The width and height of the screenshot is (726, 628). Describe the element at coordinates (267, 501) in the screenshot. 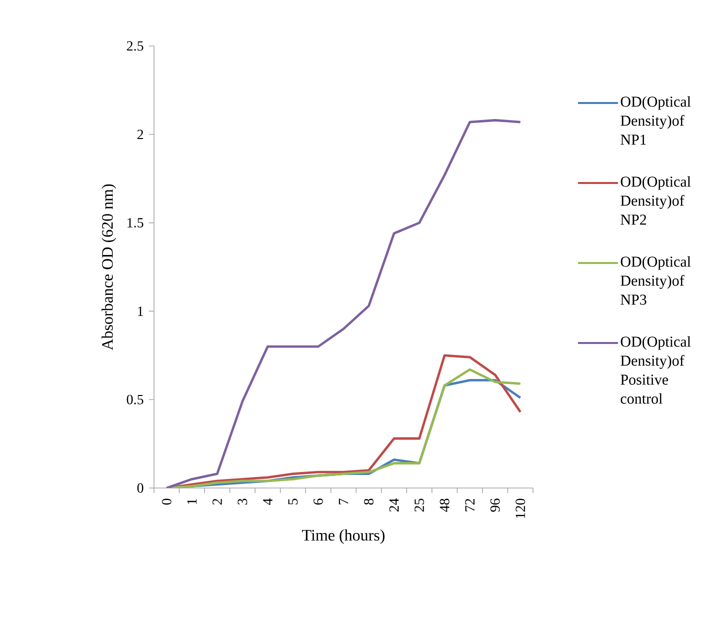

I see `x-tick-label: 4` at that location.